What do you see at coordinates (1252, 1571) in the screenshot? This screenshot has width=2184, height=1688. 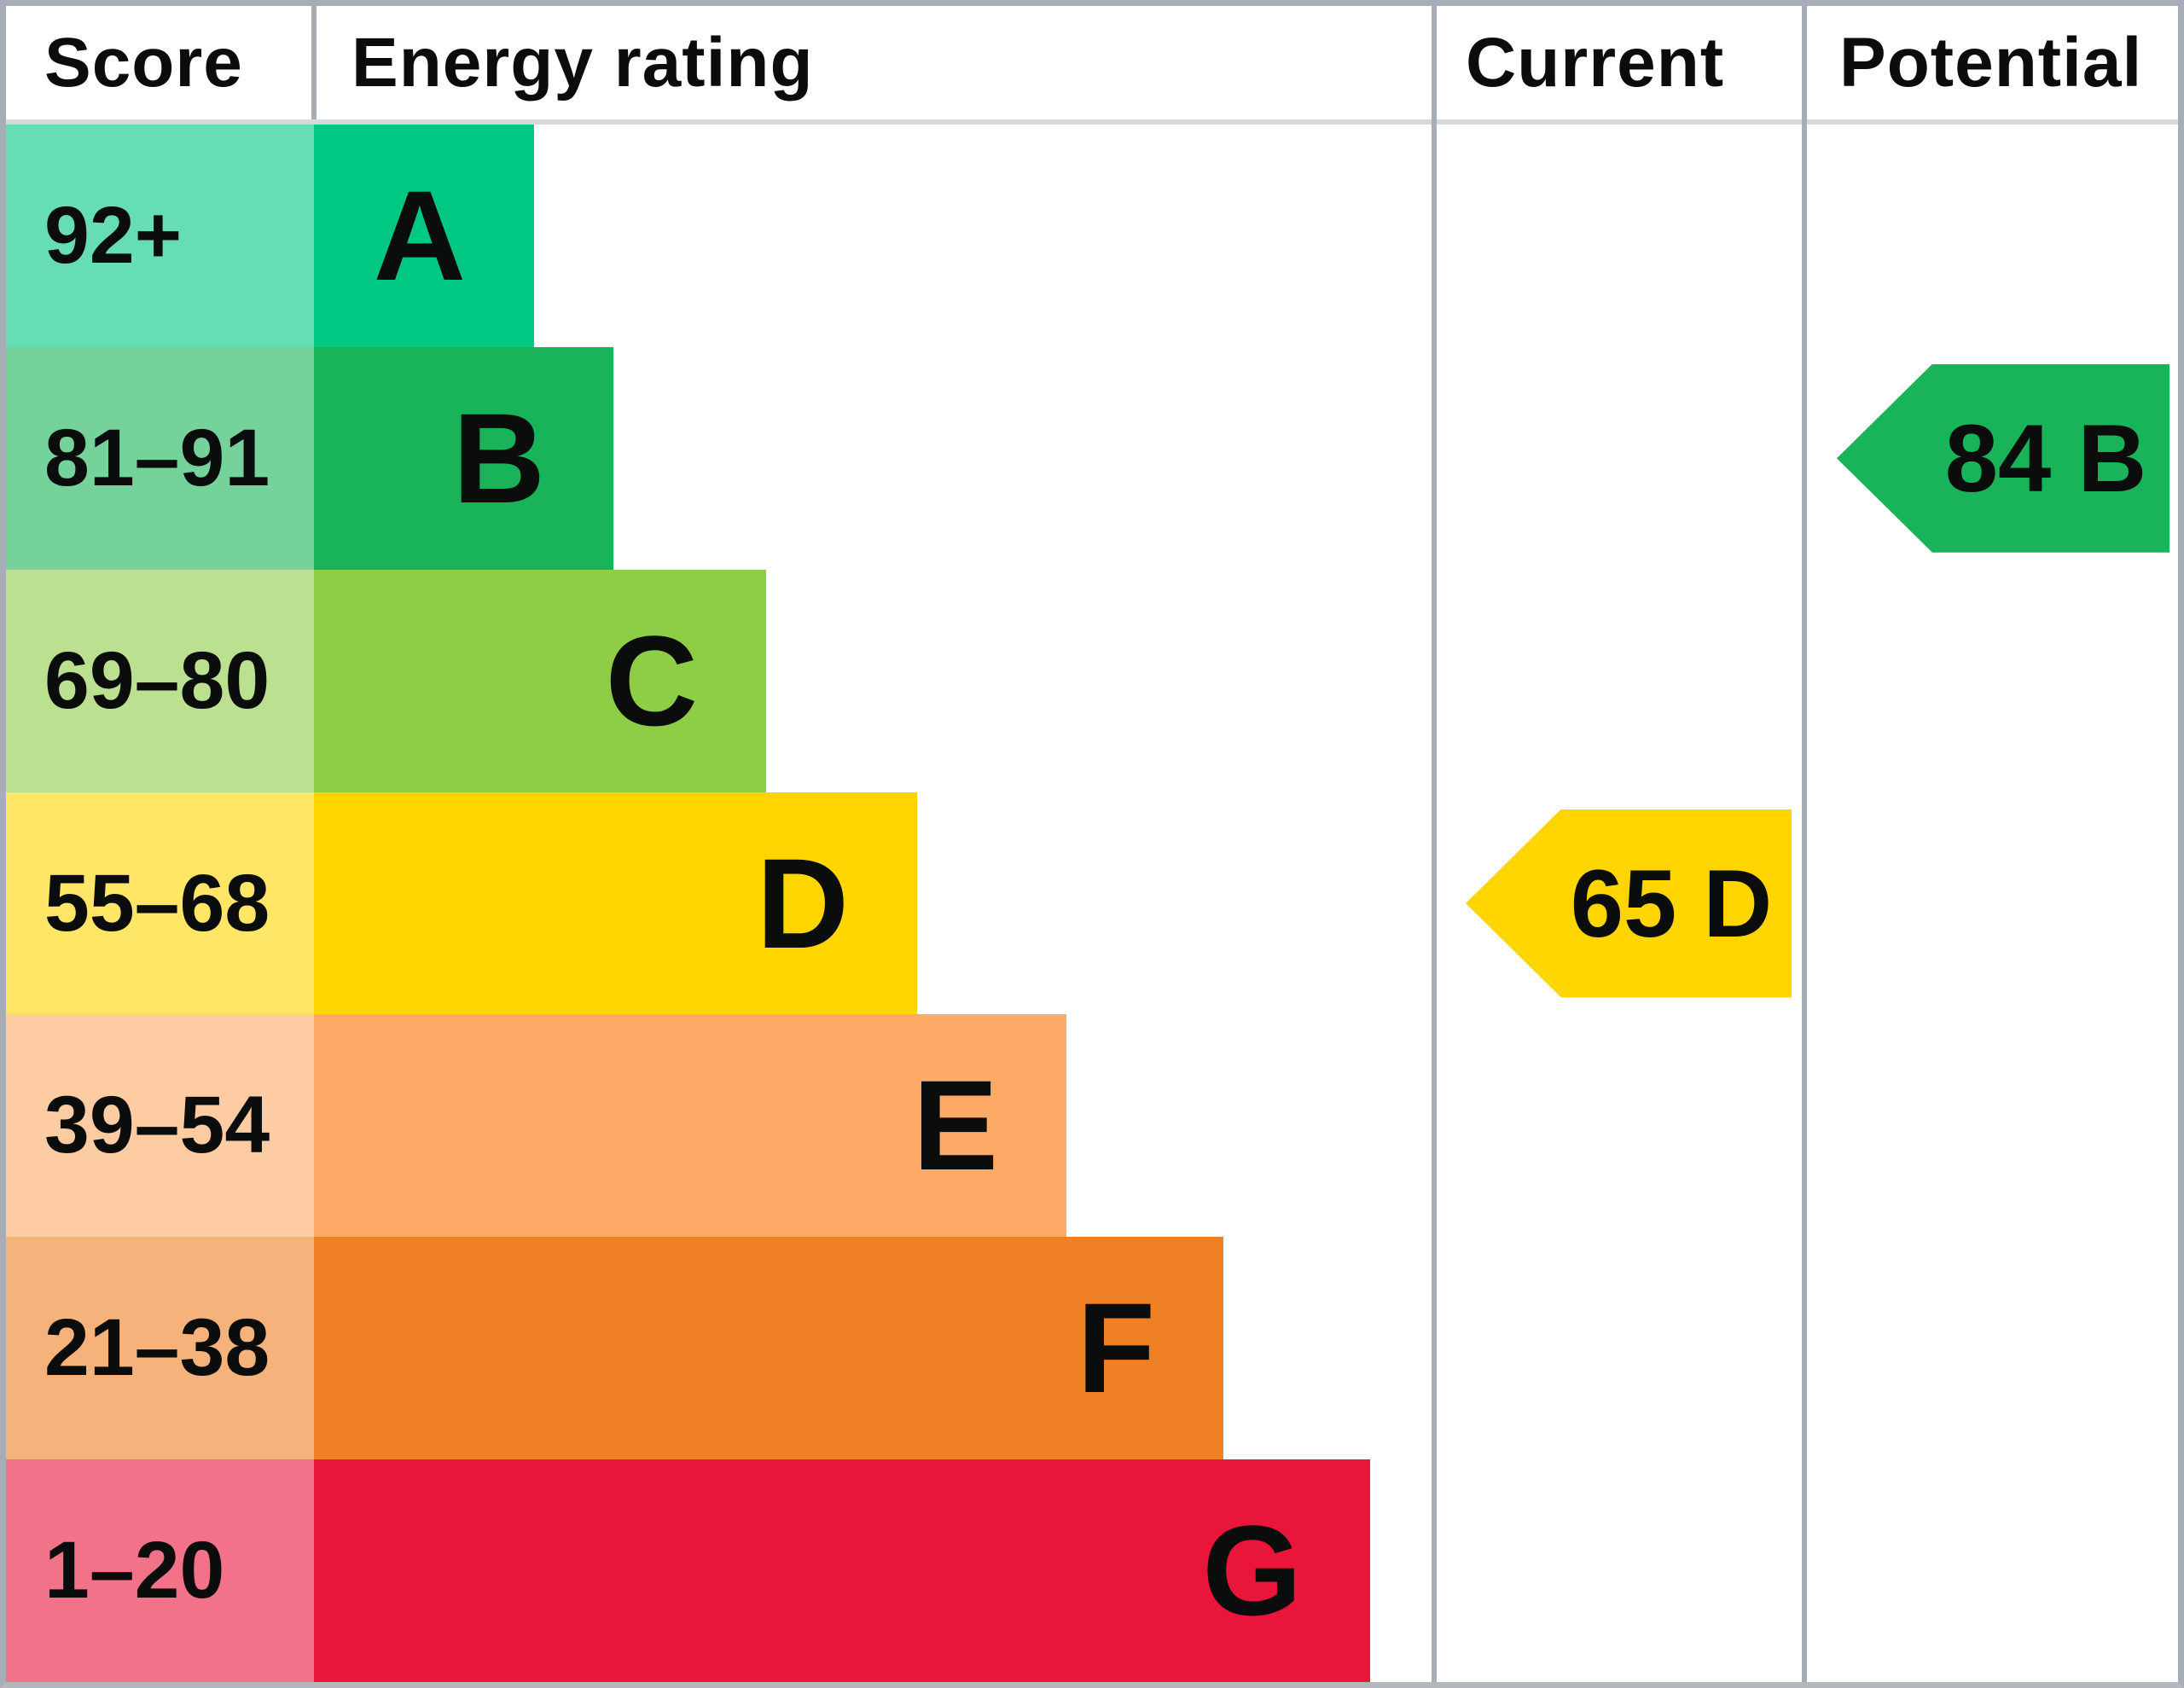 I see `band-letter: G` at bounding box center [1252, 1571].